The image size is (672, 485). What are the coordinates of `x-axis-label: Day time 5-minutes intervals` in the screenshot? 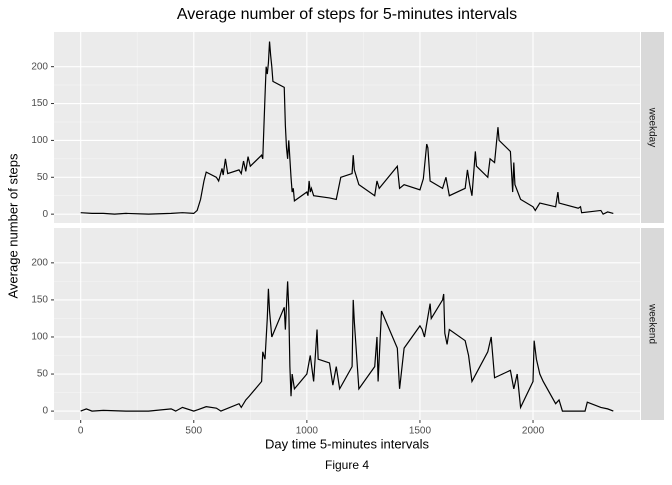 It's located at (347, 443).